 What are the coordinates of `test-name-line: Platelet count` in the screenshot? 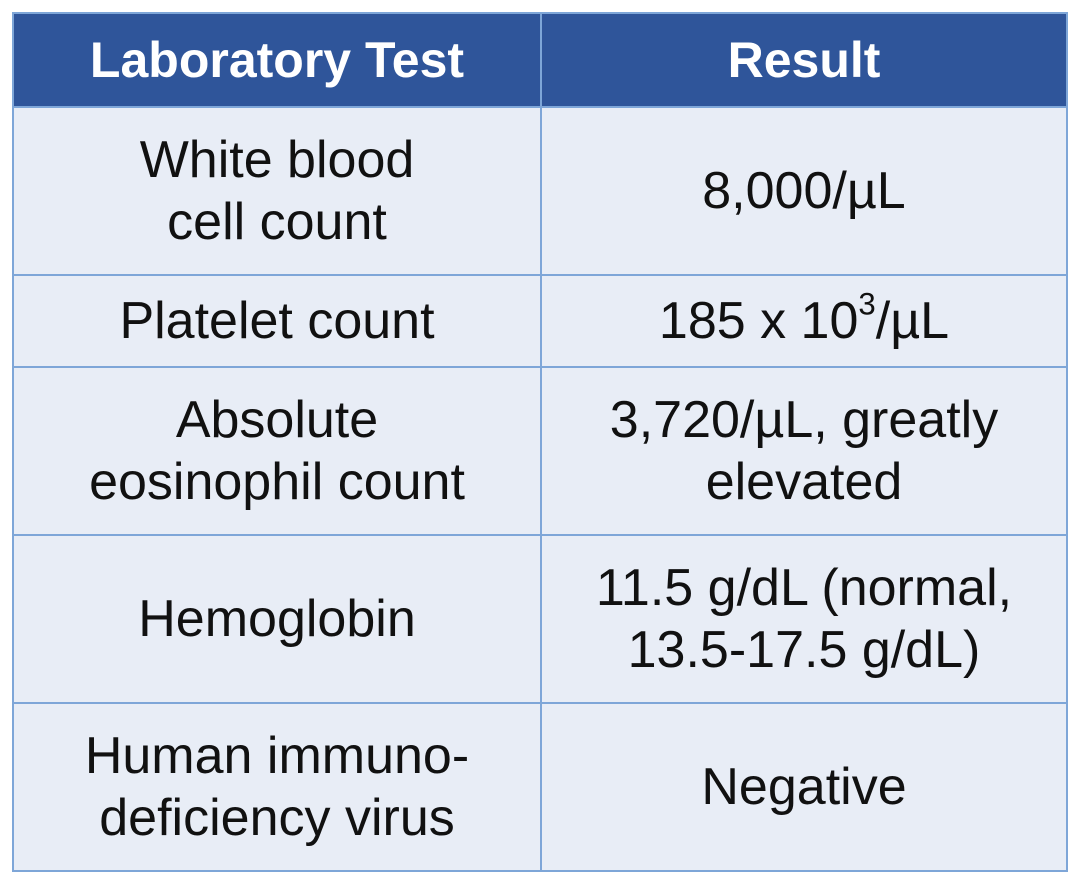 It's located at (277, 320).